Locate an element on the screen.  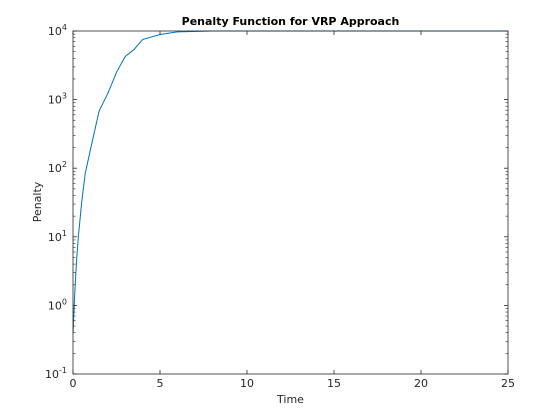
y-tick-label: 10⁴ is located at coordinates (57, 30).